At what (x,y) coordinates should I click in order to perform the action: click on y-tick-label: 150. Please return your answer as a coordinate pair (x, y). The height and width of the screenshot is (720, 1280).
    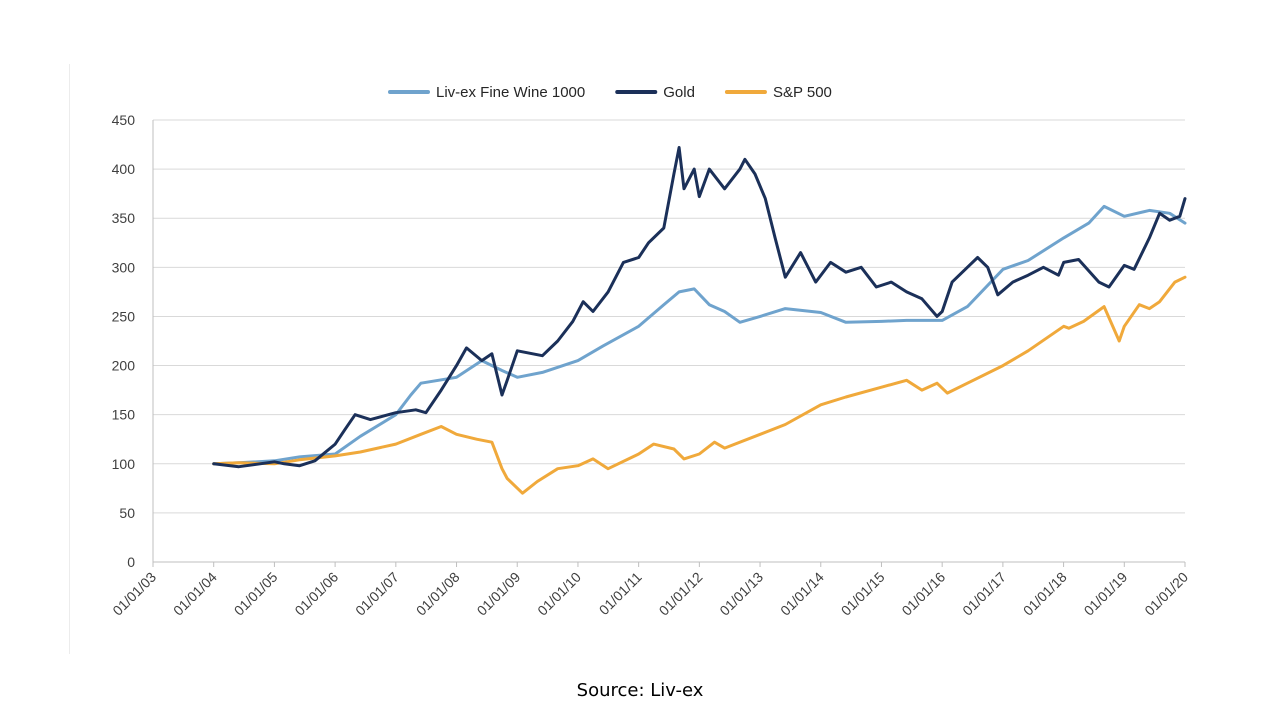
    Looking at the image, I should click on (124, 415).